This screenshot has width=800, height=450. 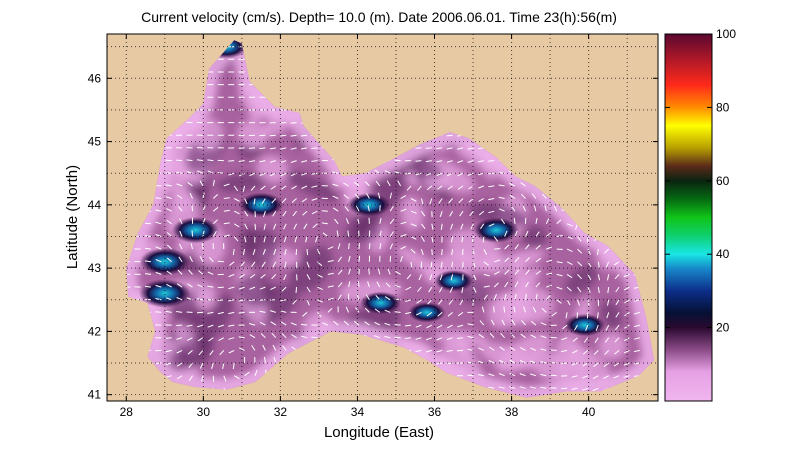 I want to click on x-tick-label: 36, so click(x=435, y=412).